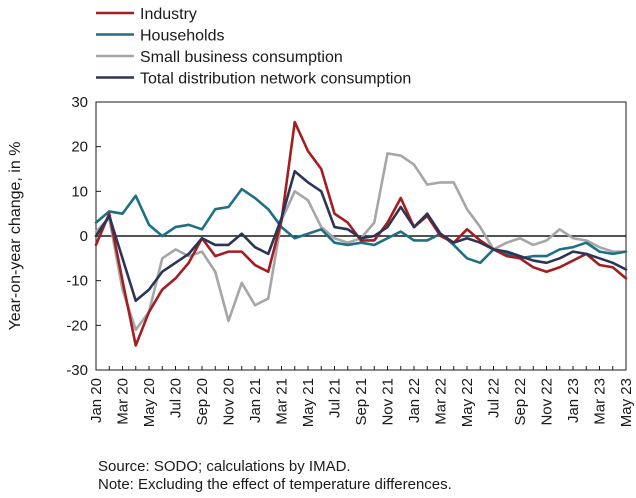 The width and height of the screenshot is (636, 498). I want to click on x-tick-label: May 22, so click(467, 402).